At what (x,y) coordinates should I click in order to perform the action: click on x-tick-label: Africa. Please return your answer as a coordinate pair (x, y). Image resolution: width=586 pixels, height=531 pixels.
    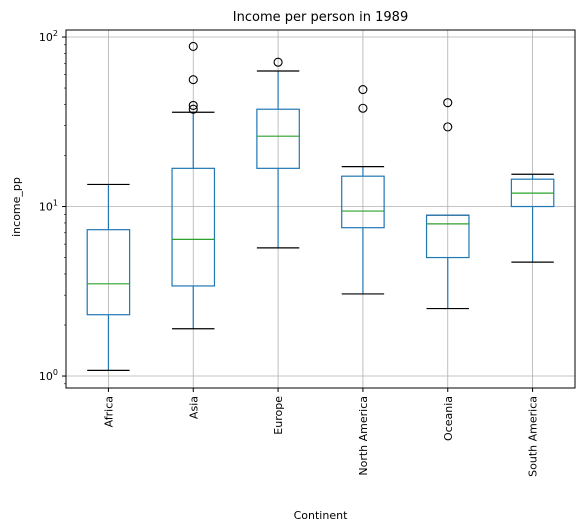
    Looking at the image, I should click on (108, 411).